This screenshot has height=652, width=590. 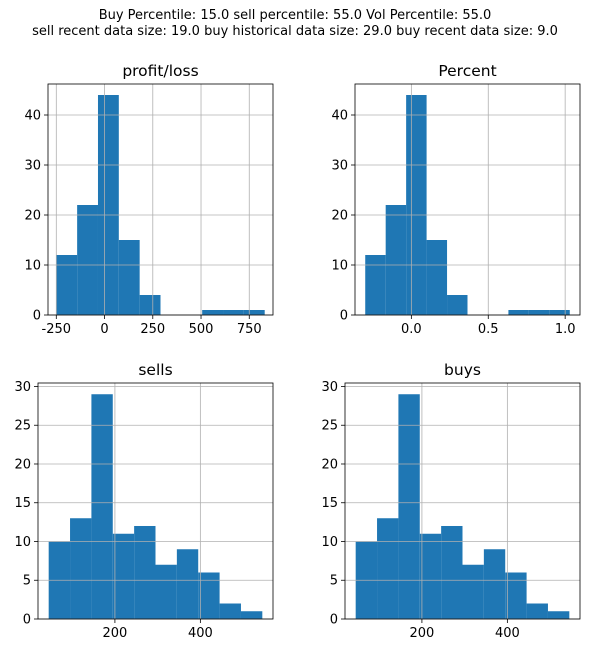 What do you see at coordinates (22, 542) in the screenshot?
I see `sells-y-tick-label-3: 10` at bounding box center [22, 542].